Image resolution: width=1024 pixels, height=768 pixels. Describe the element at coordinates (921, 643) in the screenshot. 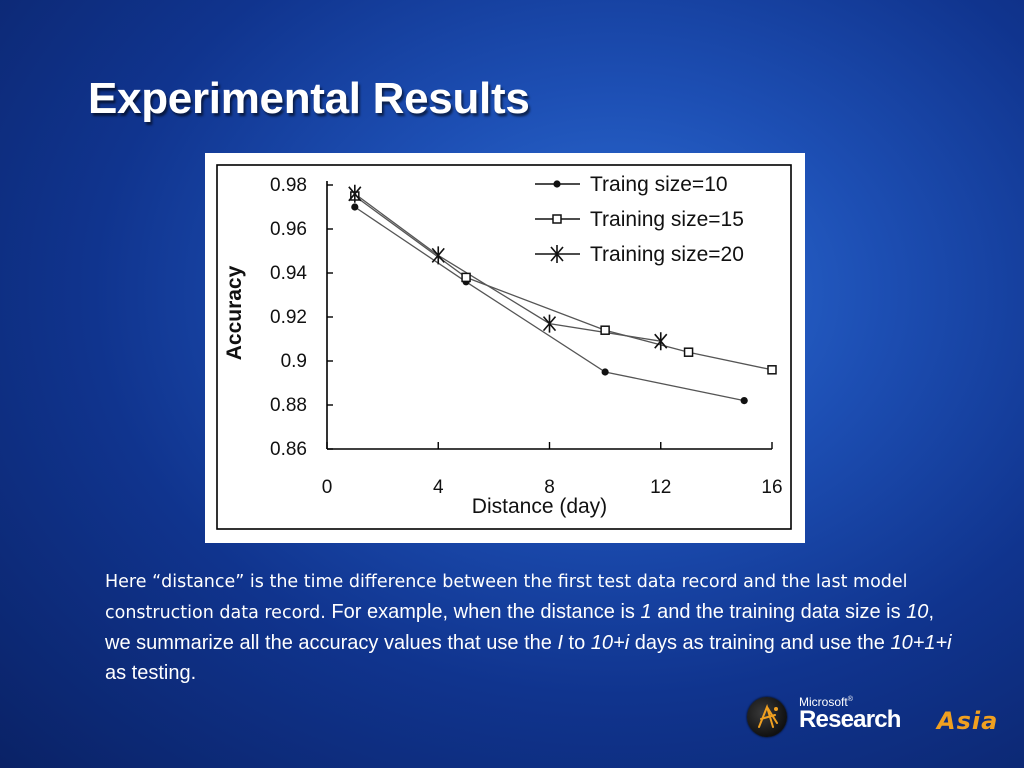

I see `body-value-test: 10+1+i` at that location.